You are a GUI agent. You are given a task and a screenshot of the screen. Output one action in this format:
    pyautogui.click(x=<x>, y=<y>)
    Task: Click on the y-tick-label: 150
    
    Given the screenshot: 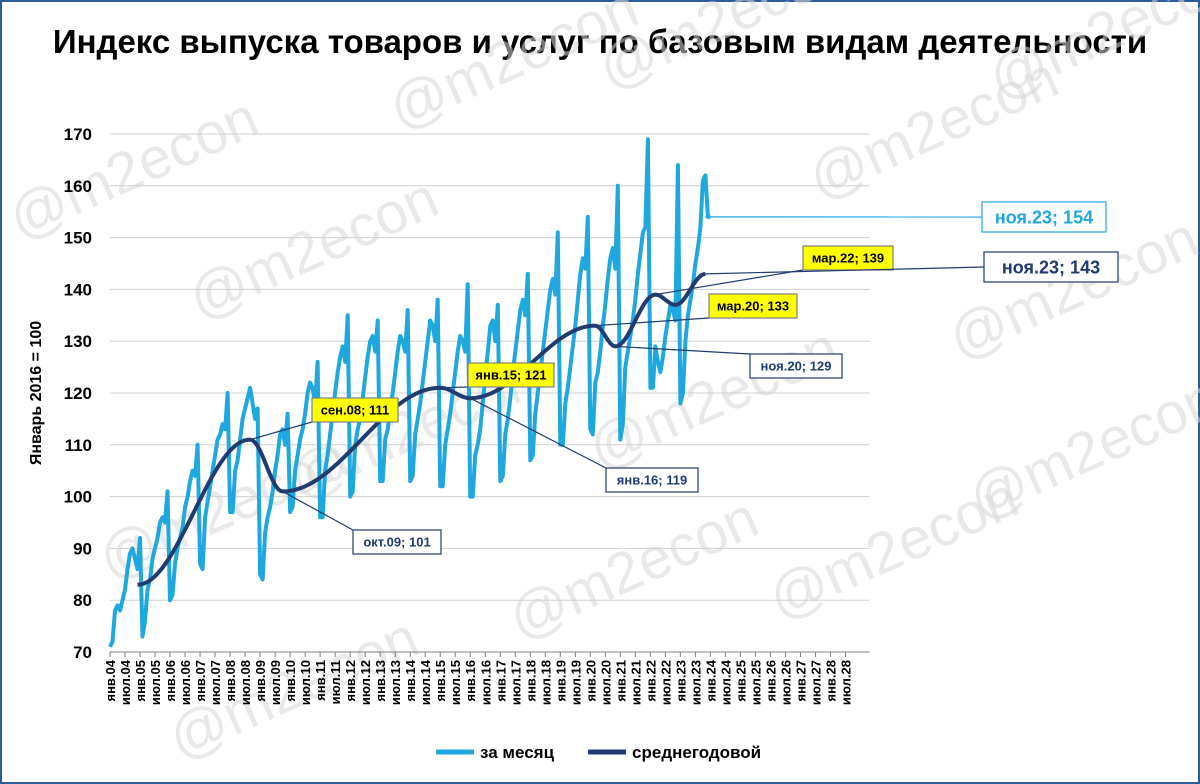 What is the action you would take?
    pyautogui.click(x=78, y=238)
    